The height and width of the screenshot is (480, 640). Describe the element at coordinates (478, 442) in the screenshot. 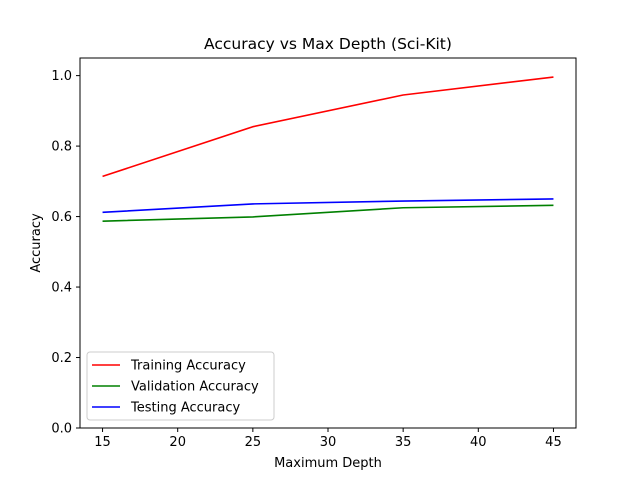

I see `x-tick-label: 40` at that location.